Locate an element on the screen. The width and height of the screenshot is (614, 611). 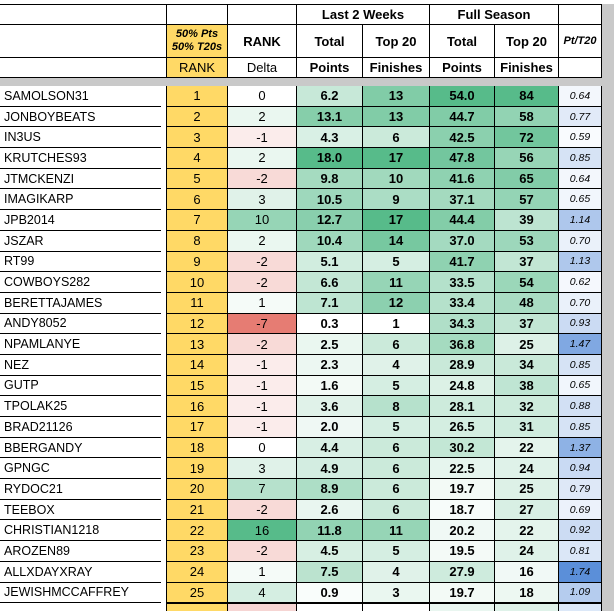
cell-weighted-rank: 25 is located at coordinates (197, 593).